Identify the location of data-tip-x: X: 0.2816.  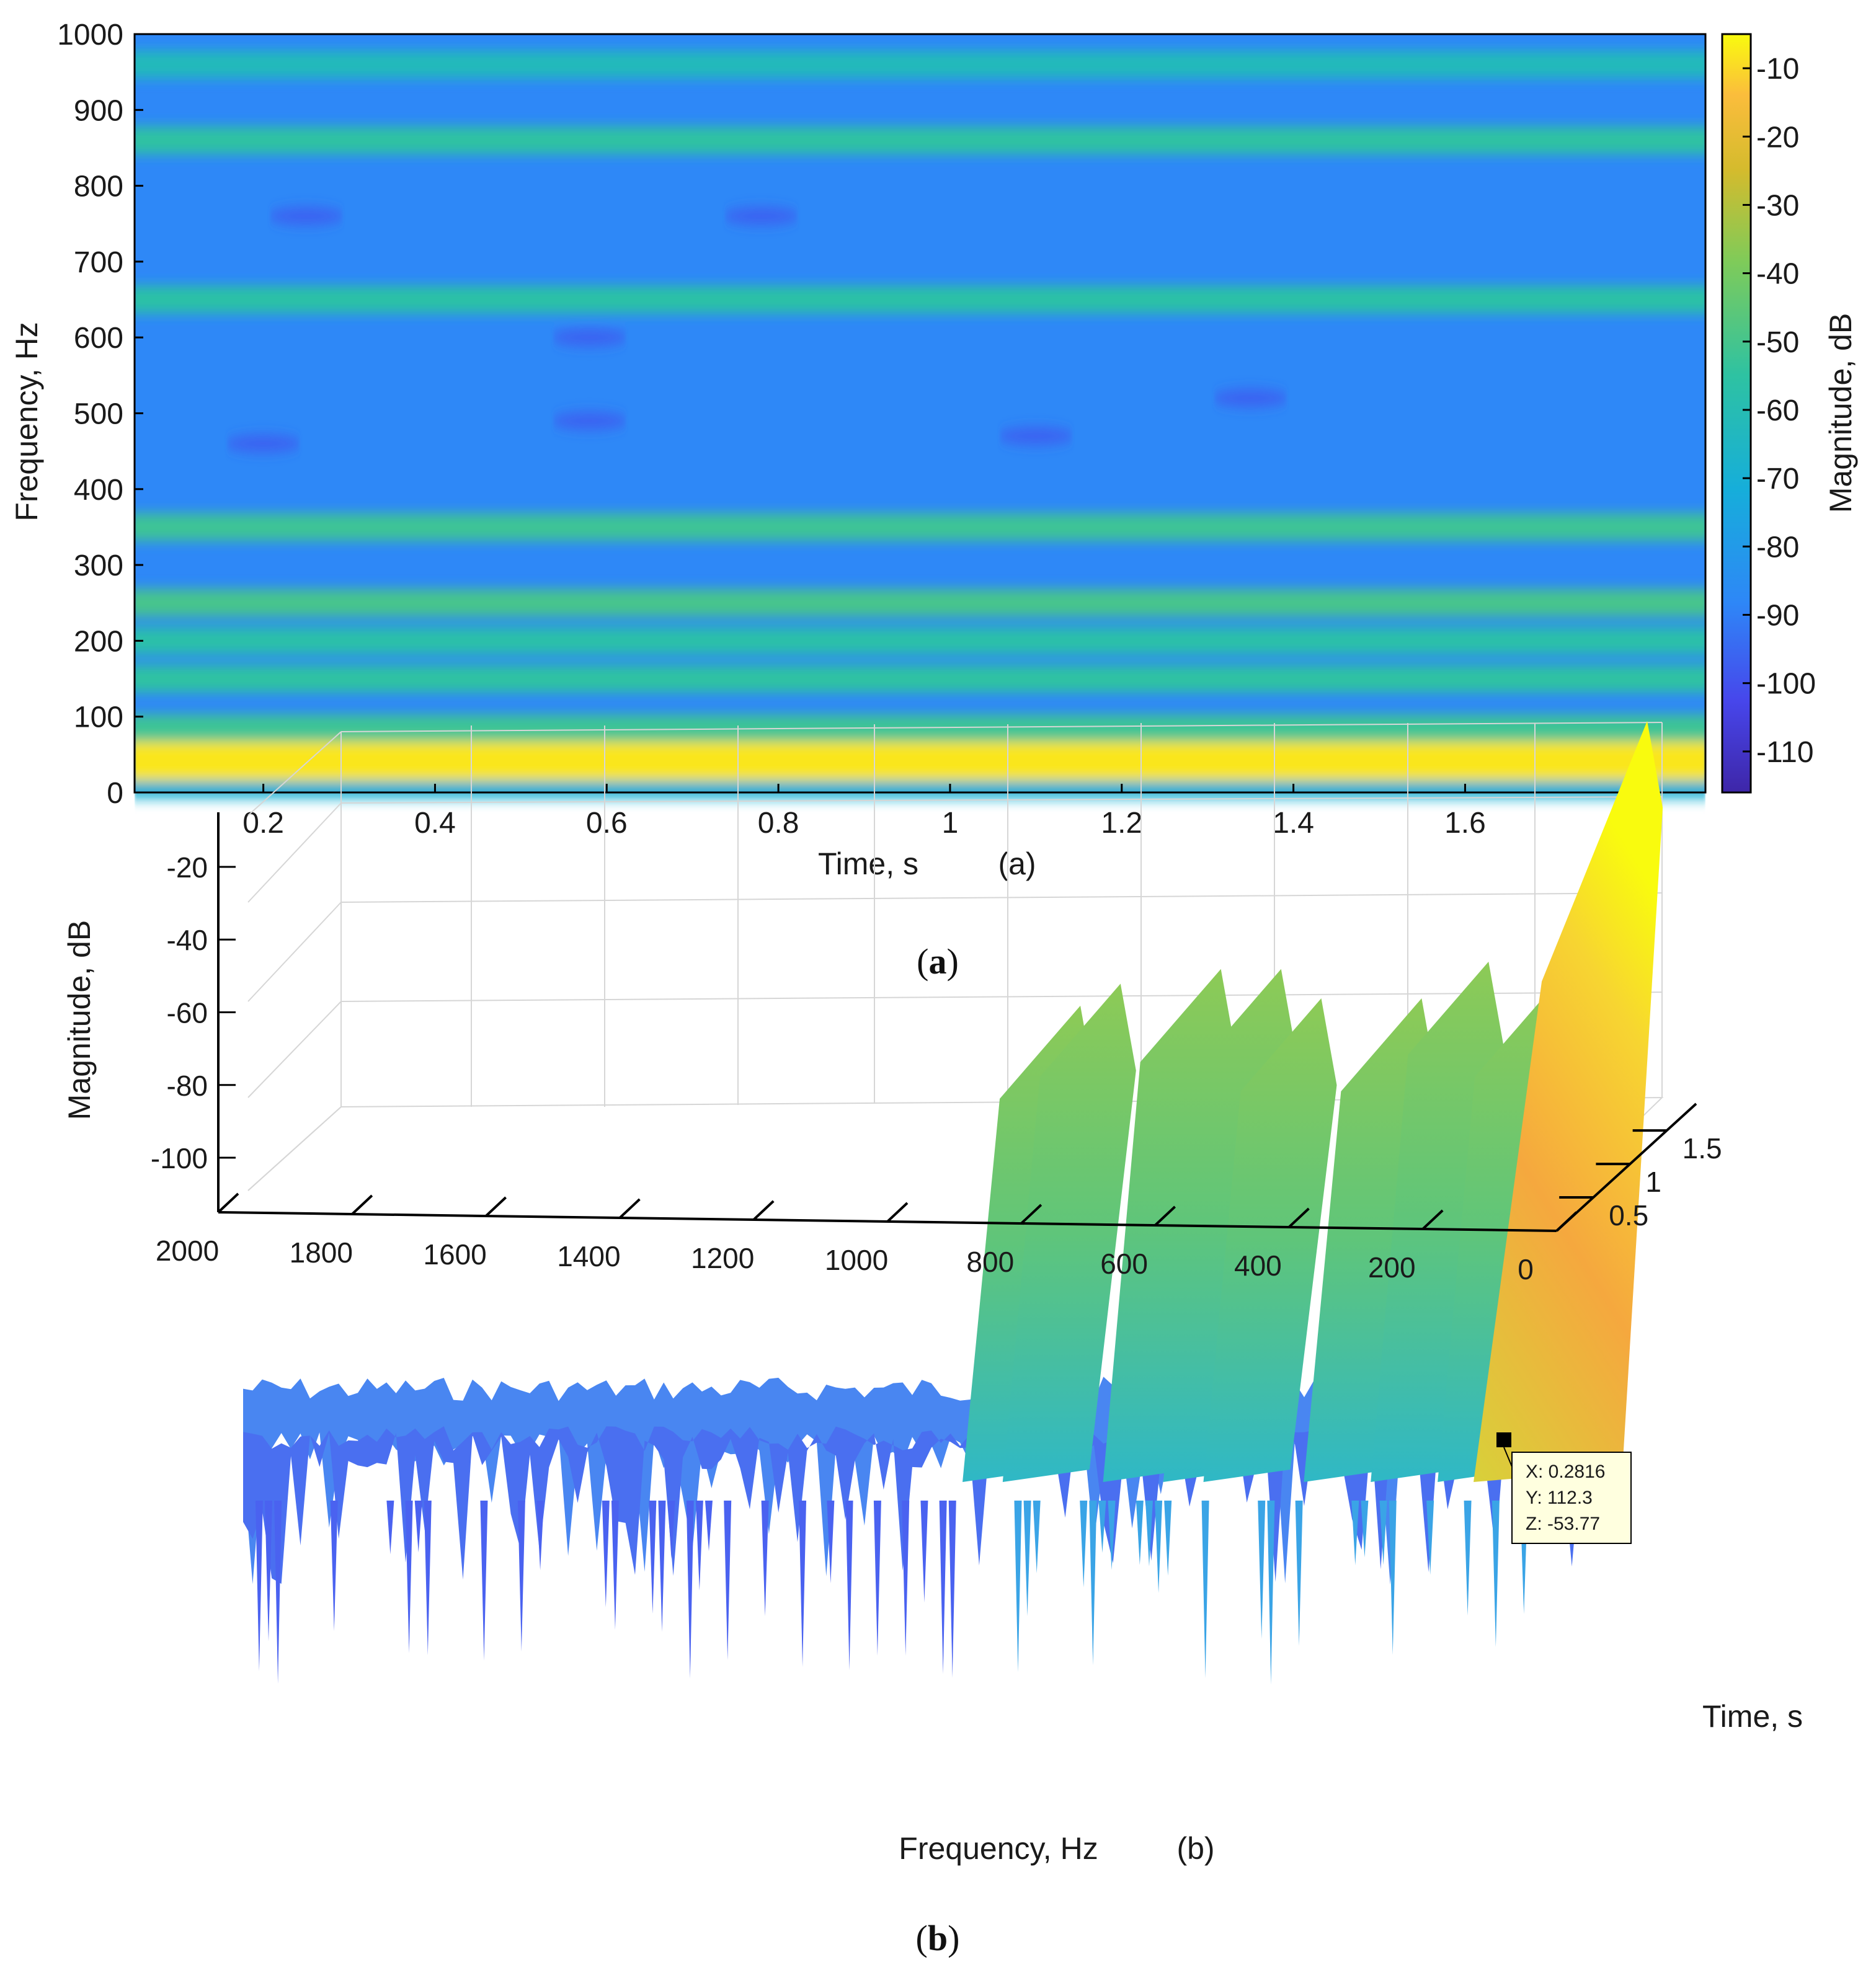
(1565, 1472).